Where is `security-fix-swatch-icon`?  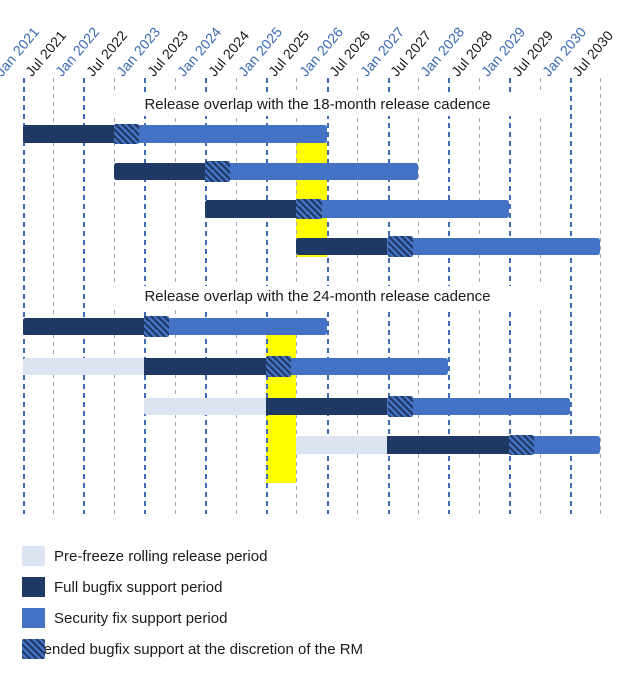 security-fix-swatch-icon is located at coordinates (33, 618).